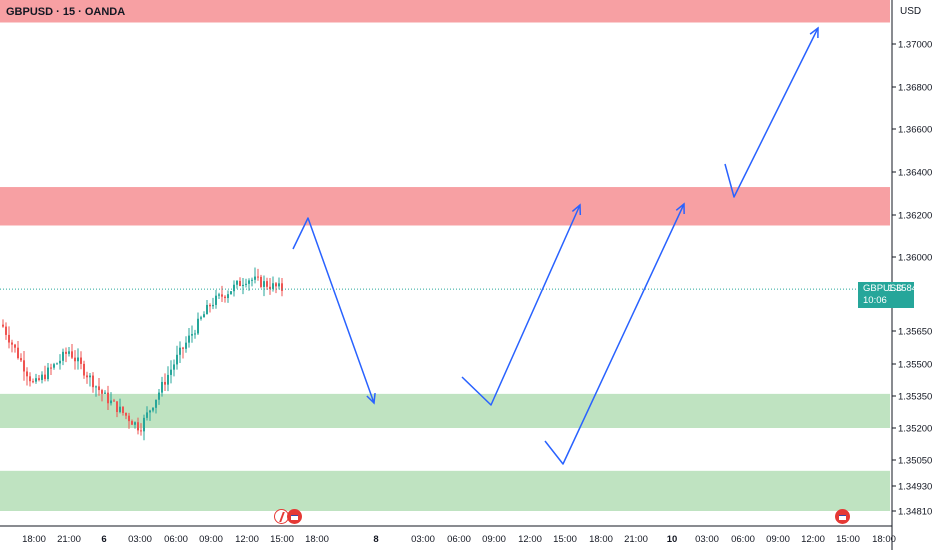 Image resolution: width=932 pixels, height=550 pixels. I want to click on x-tick-label: 18:00, so click(884, 539).